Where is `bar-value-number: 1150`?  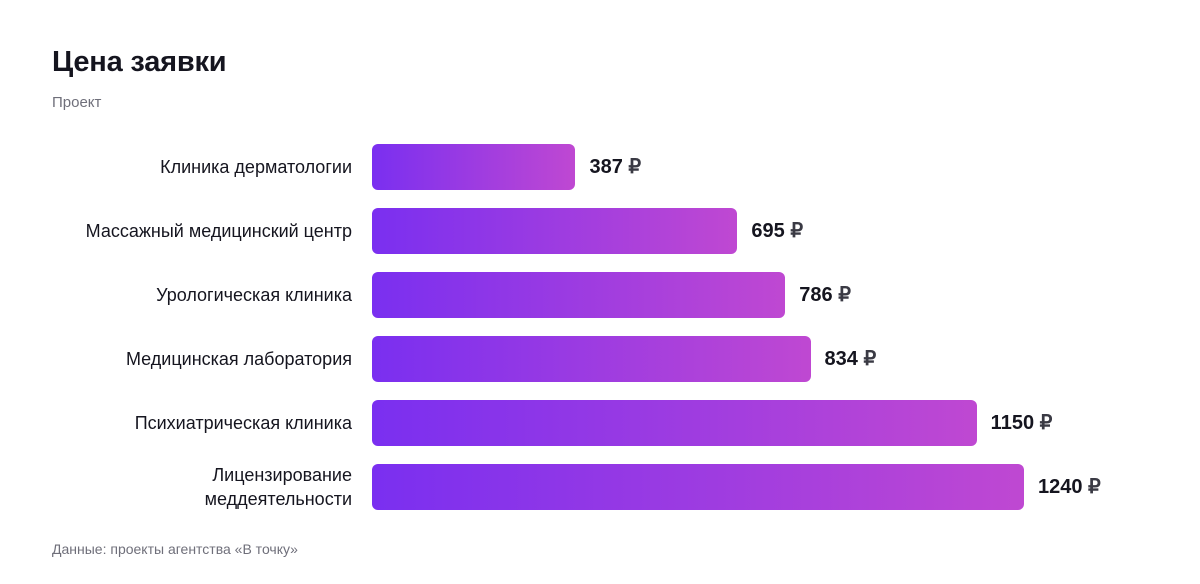
bar-value-number: 1150 is located at coordinates (1012, 423).